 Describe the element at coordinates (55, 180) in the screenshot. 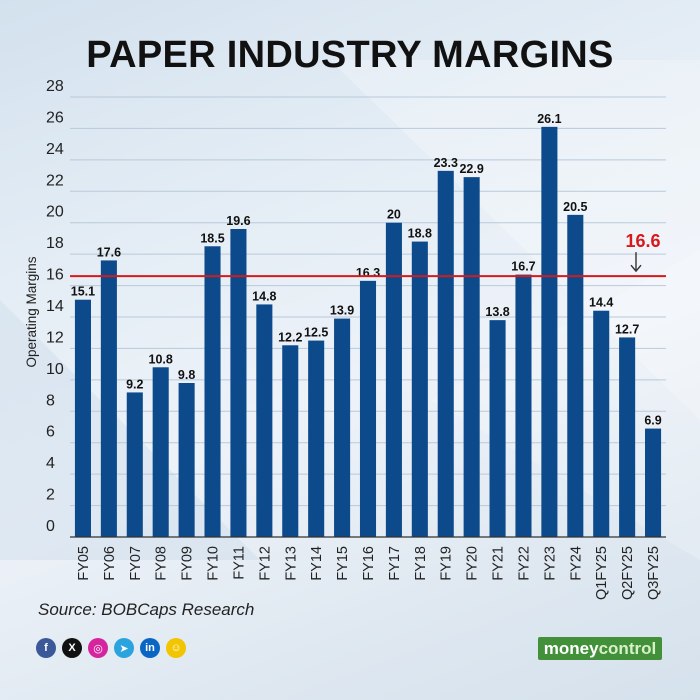

I see `y-tick-label: 22` at that location.